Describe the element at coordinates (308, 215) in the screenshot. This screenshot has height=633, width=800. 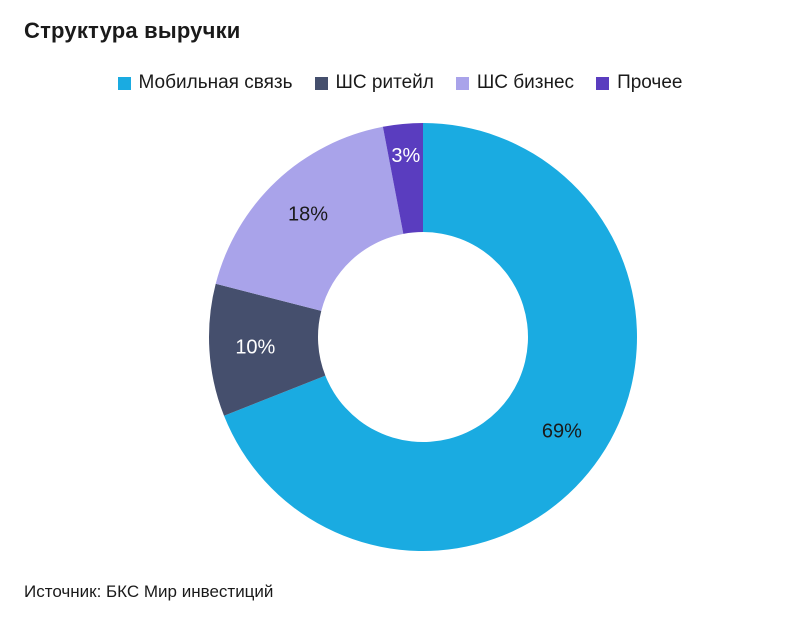
I see `slice-label-business: 18%` at that location.